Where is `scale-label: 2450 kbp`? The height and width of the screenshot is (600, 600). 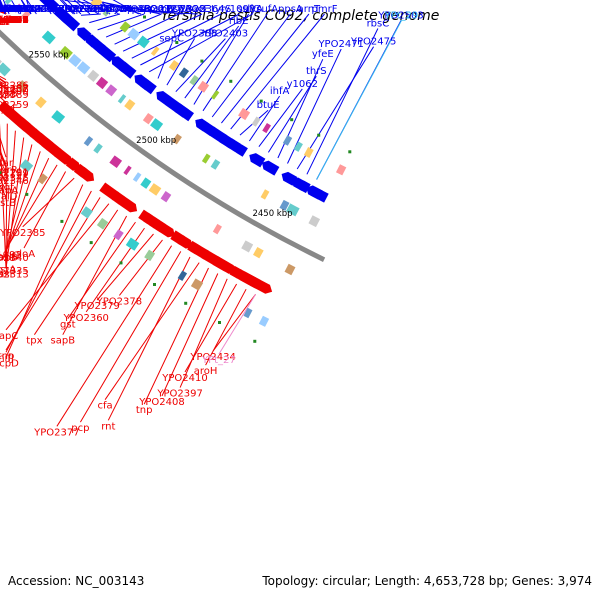
scale-label: 2450 kbp is located at coordinates (272, 214).